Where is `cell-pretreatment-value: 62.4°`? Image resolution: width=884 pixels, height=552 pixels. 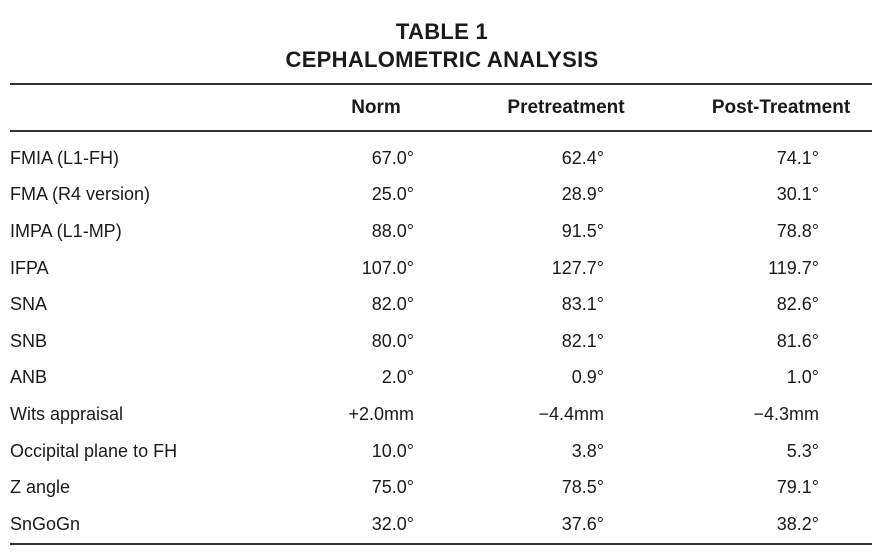 cell-pretreatment-value: 62.4° is located at coordinates (582, 157).